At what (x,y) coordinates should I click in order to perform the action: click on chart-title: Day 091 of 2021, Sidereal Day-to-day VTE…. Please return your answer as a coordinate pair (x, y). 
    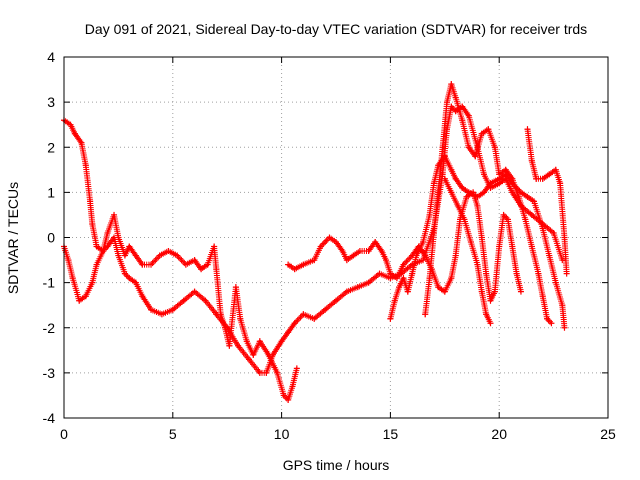
    Looking at the image, I should click on (336, 29).